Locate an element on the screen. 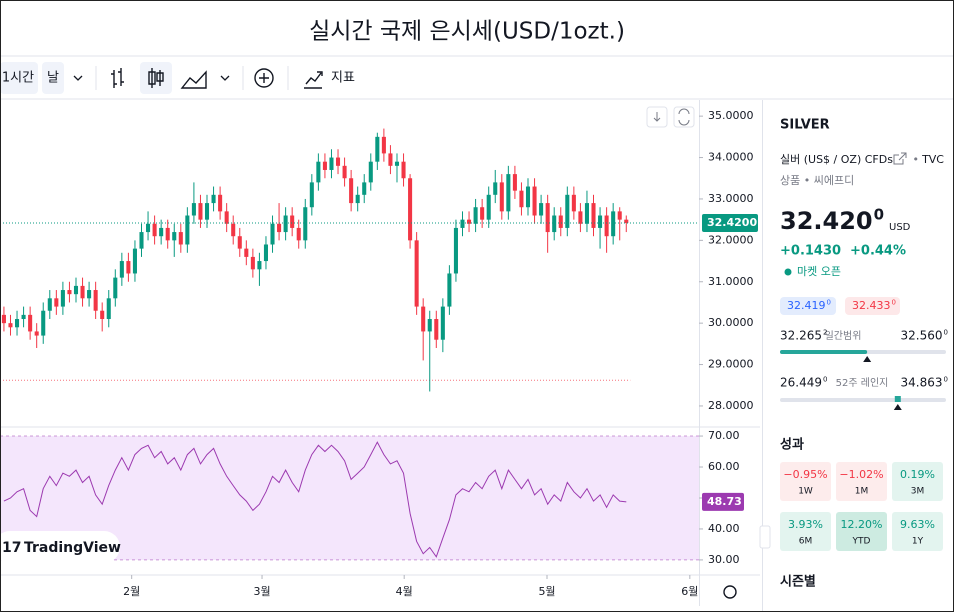  day_range-low: 32.265 is located at coordinates (801, 336).